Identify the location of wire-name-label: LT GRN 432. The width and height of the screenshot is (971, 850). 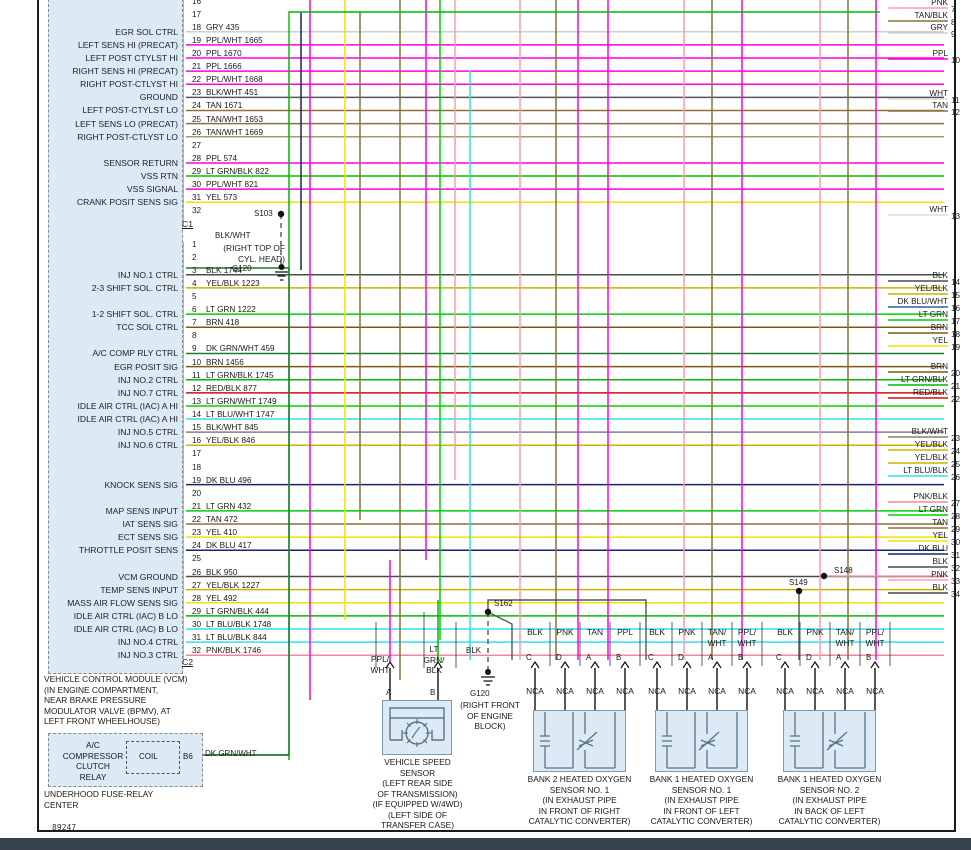
(229, 506).